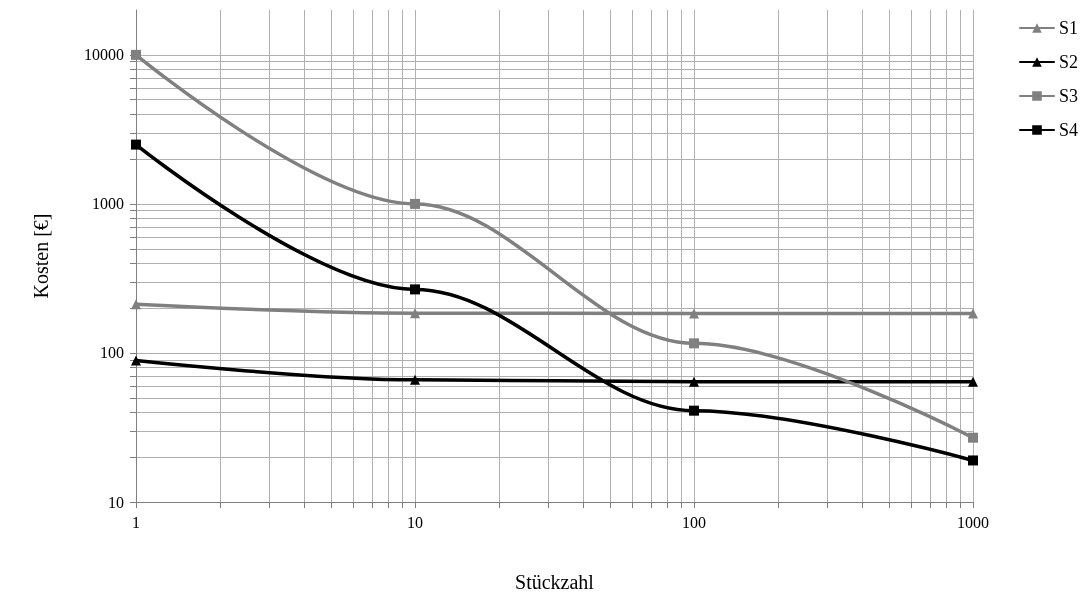 This screenshot has width=1091, height=605. I want to click on x-axis-title: Stückzahl, so click(555, 582).